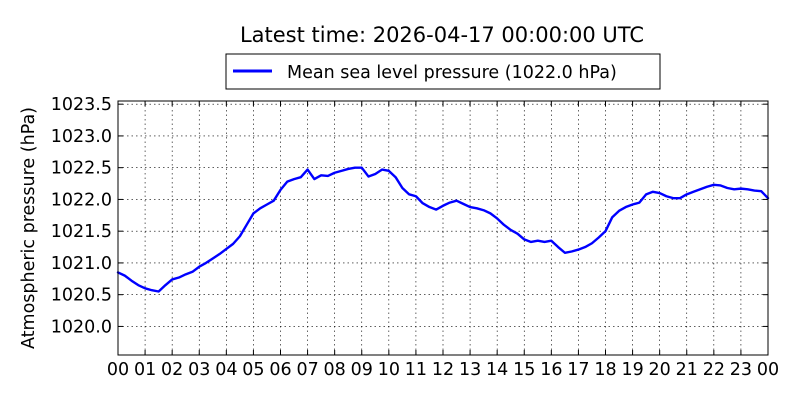 The width and height of the screenshot is (800, 400). What do you see at coordinates (578, 370) in the screenshot?
I see `x-tick-label: 17` at bounding box center [578, 370].